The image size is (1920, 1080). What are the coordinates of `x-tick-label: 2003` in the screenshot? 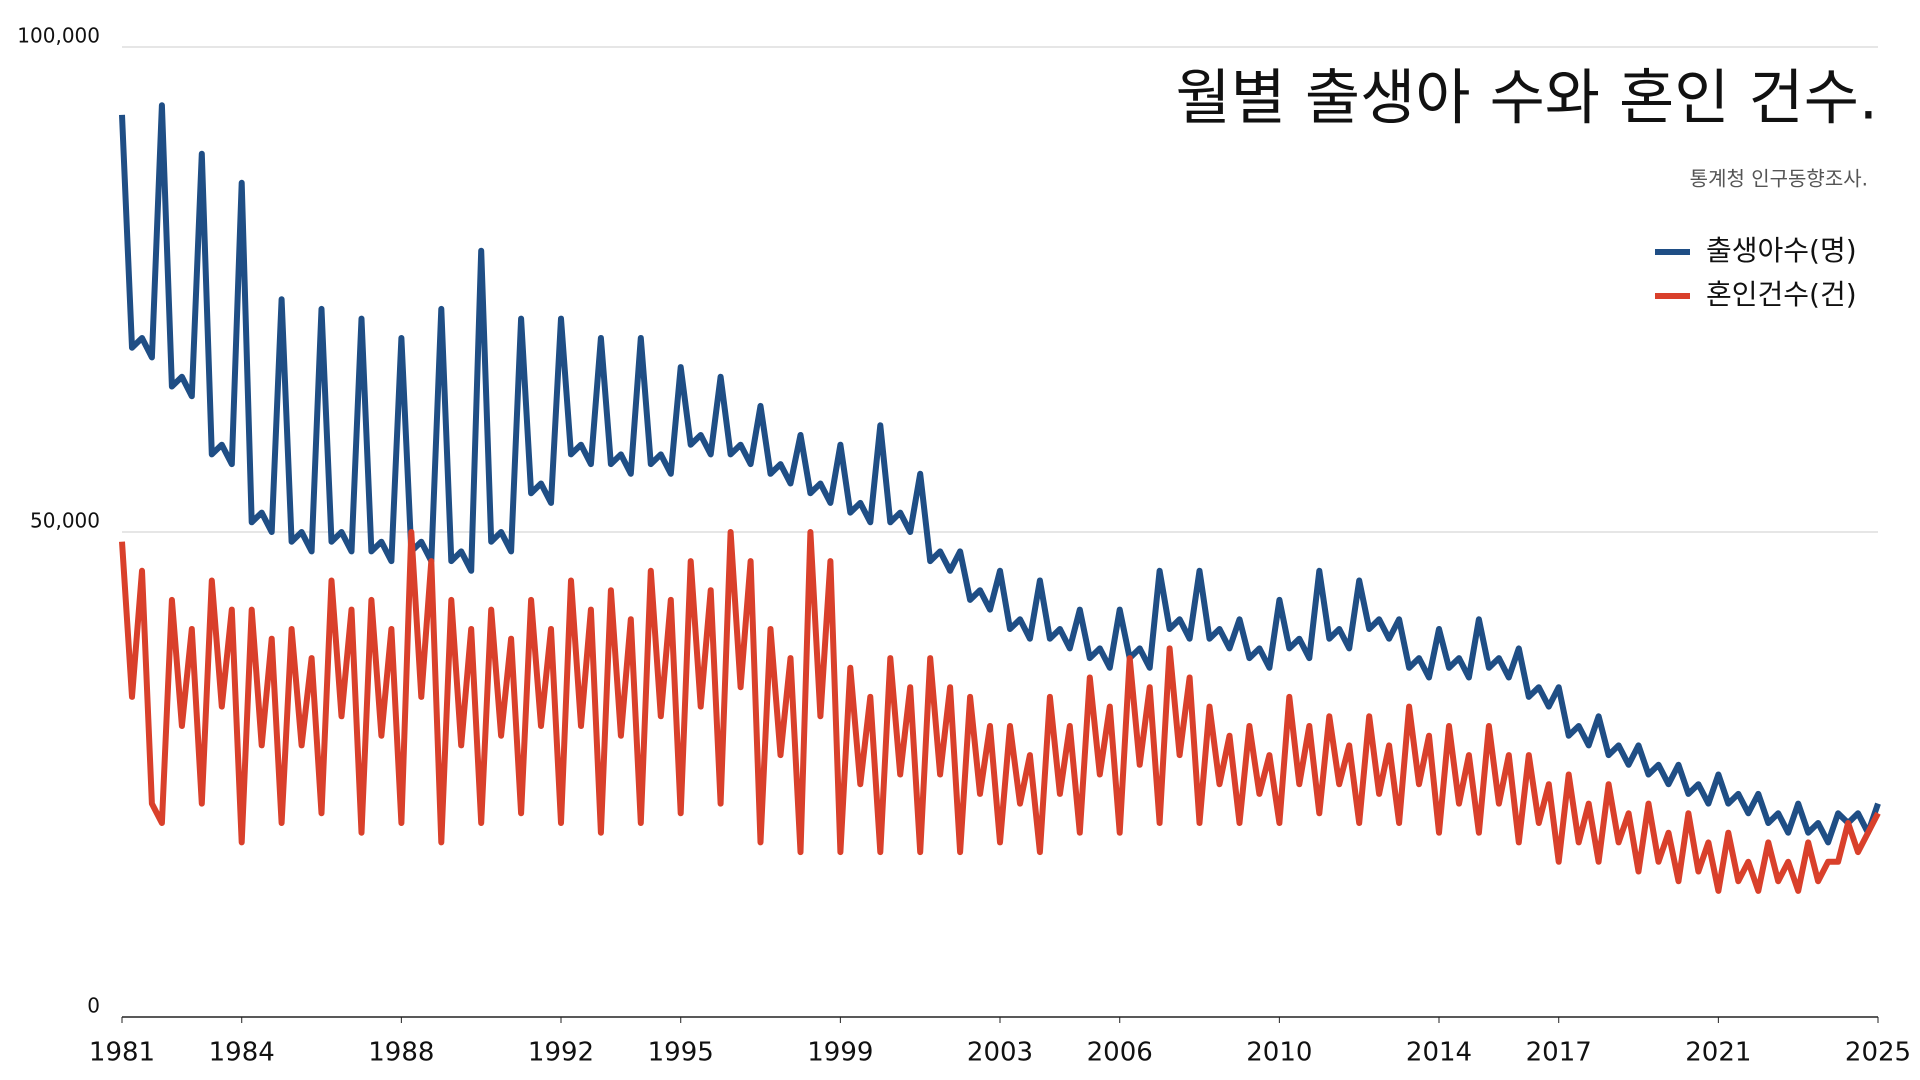 It's located at (1000, 1053).